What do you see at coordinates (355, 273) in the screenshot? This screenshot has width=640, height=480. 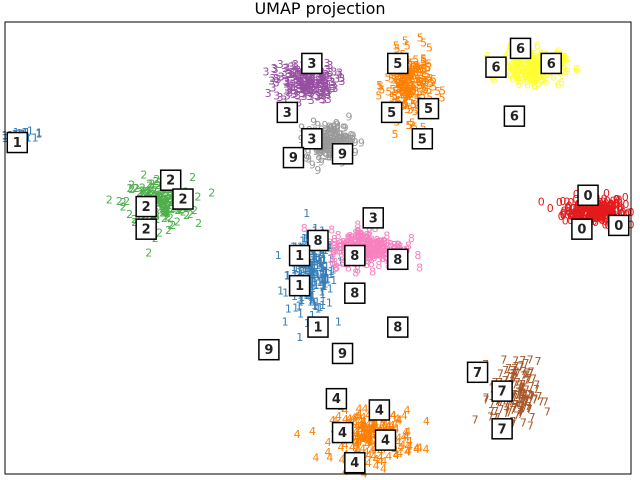 I see `scatter-point-9-219: 8` at bounding box center [355, 273].